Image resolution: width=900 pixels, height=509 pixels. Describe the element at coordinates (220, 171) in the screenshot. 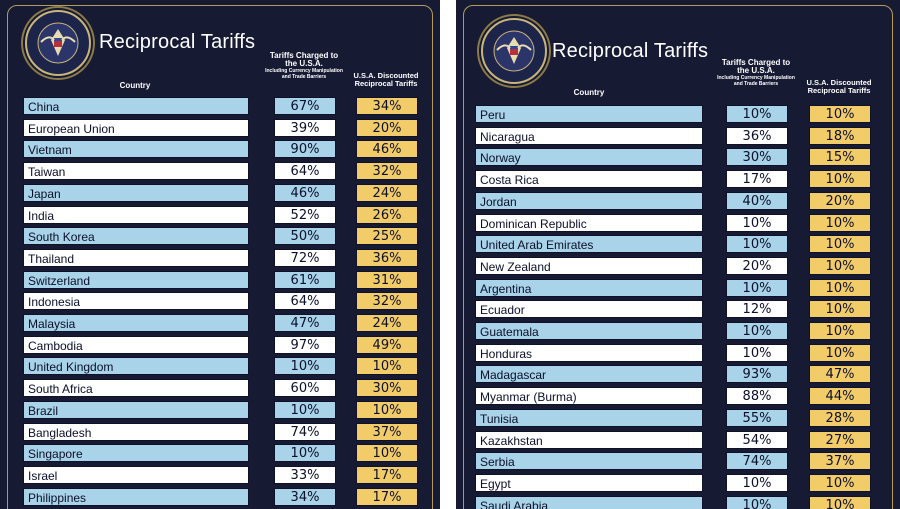

I see `table-row: Taiwan 64% 32%` at that location.